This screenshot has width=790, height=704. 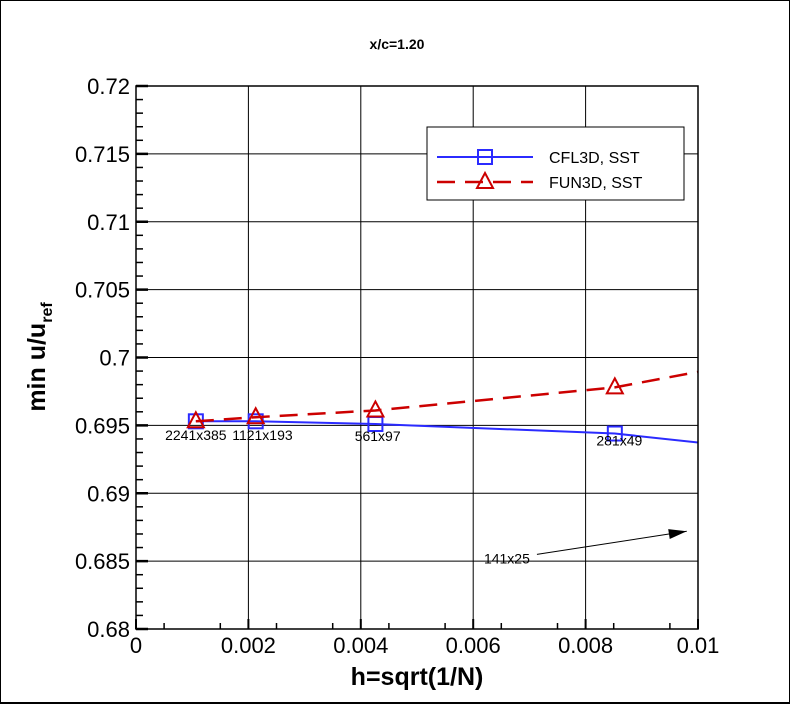 I want to click on y-tick-label: 0.7, so click(x=114, y=358).